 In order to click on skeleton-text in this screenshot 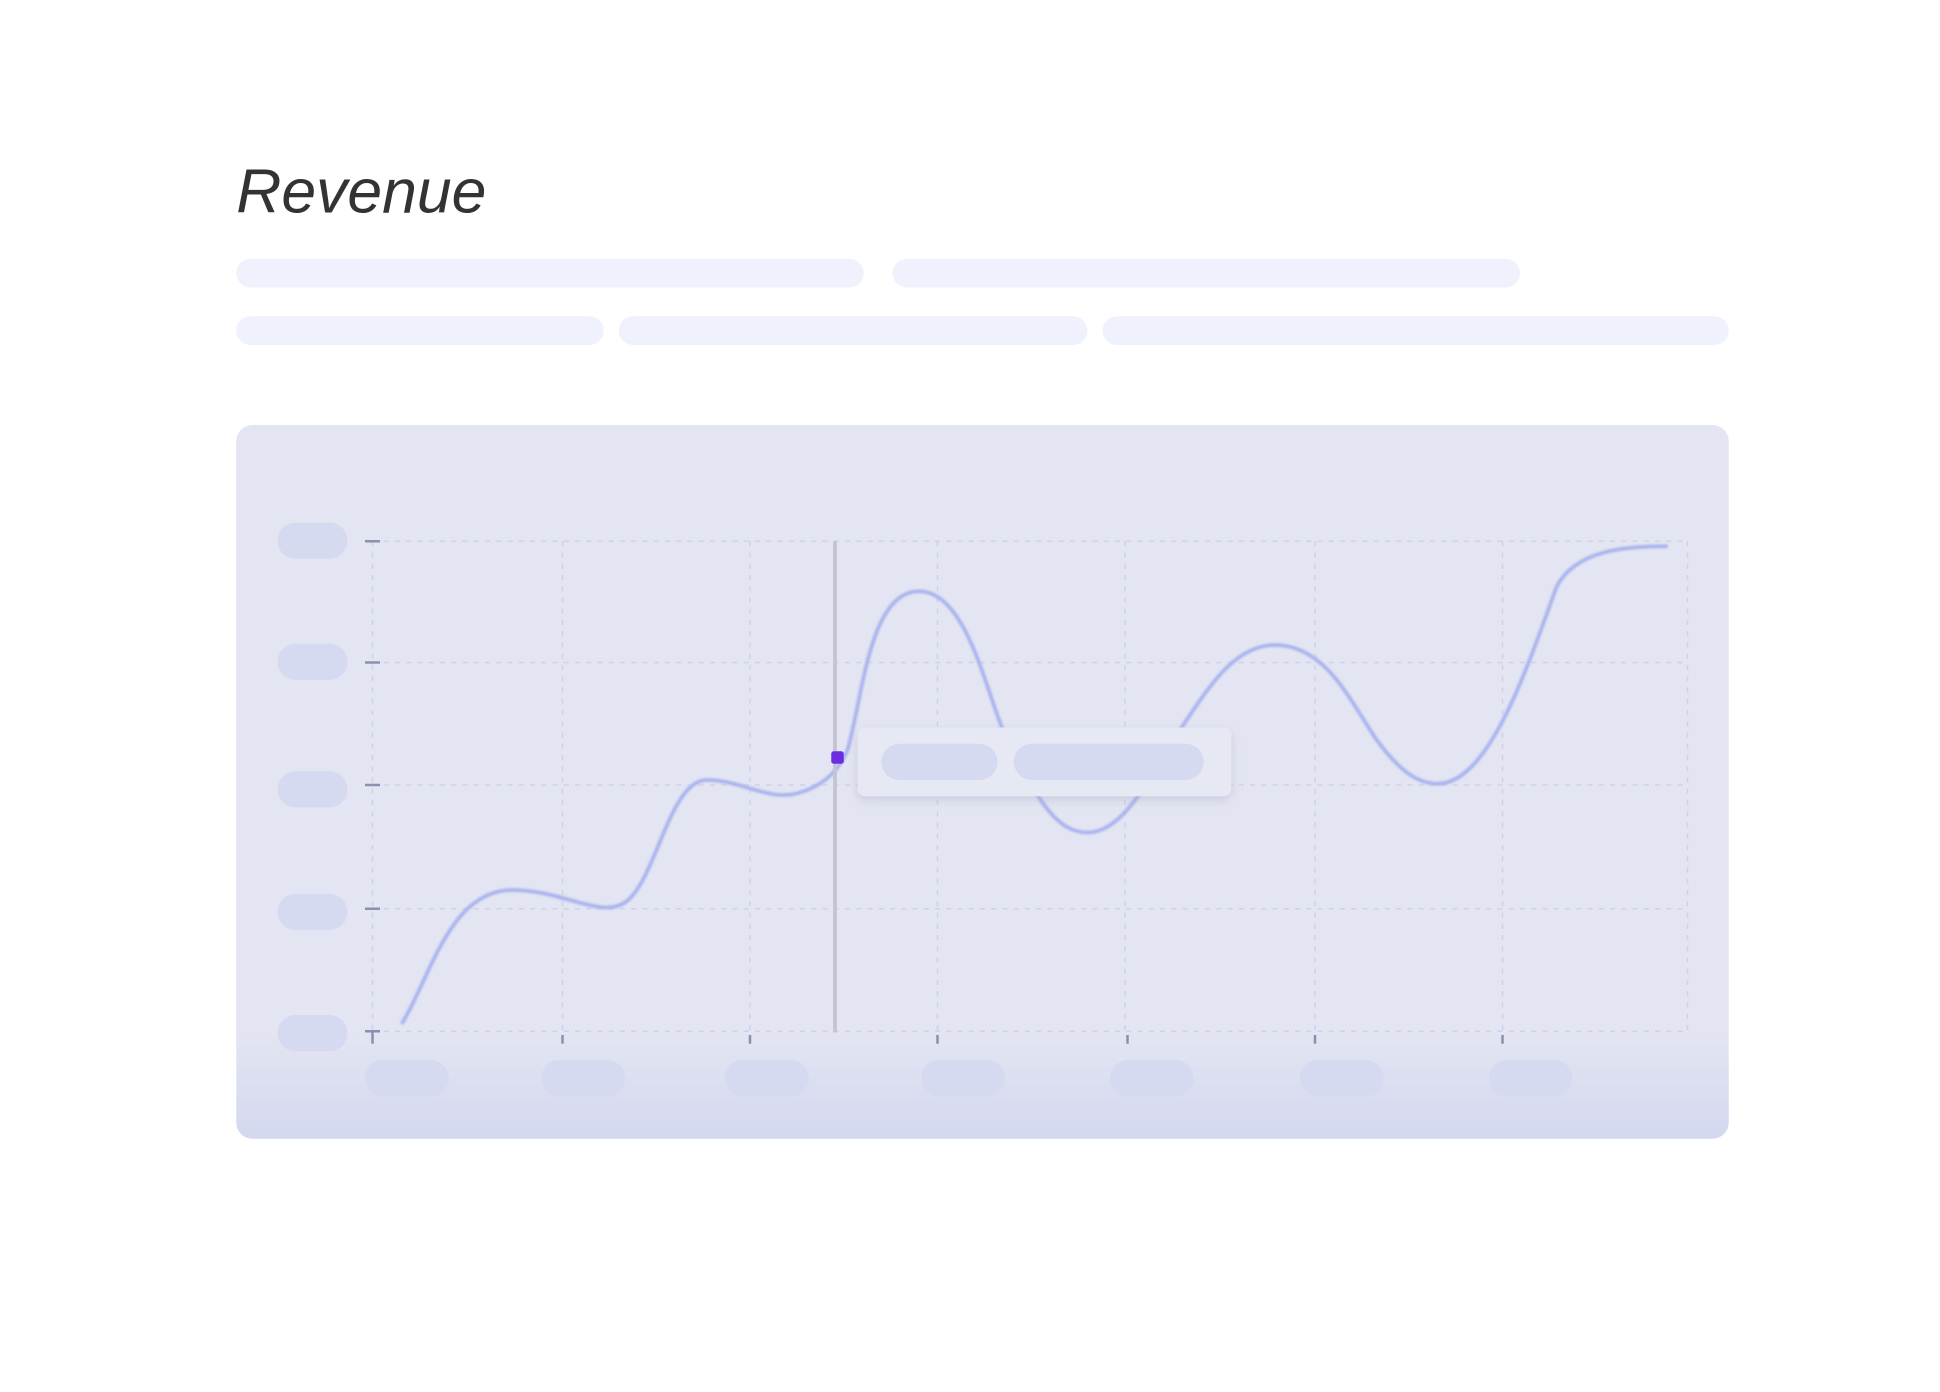, I will do `click(982, 301)`.